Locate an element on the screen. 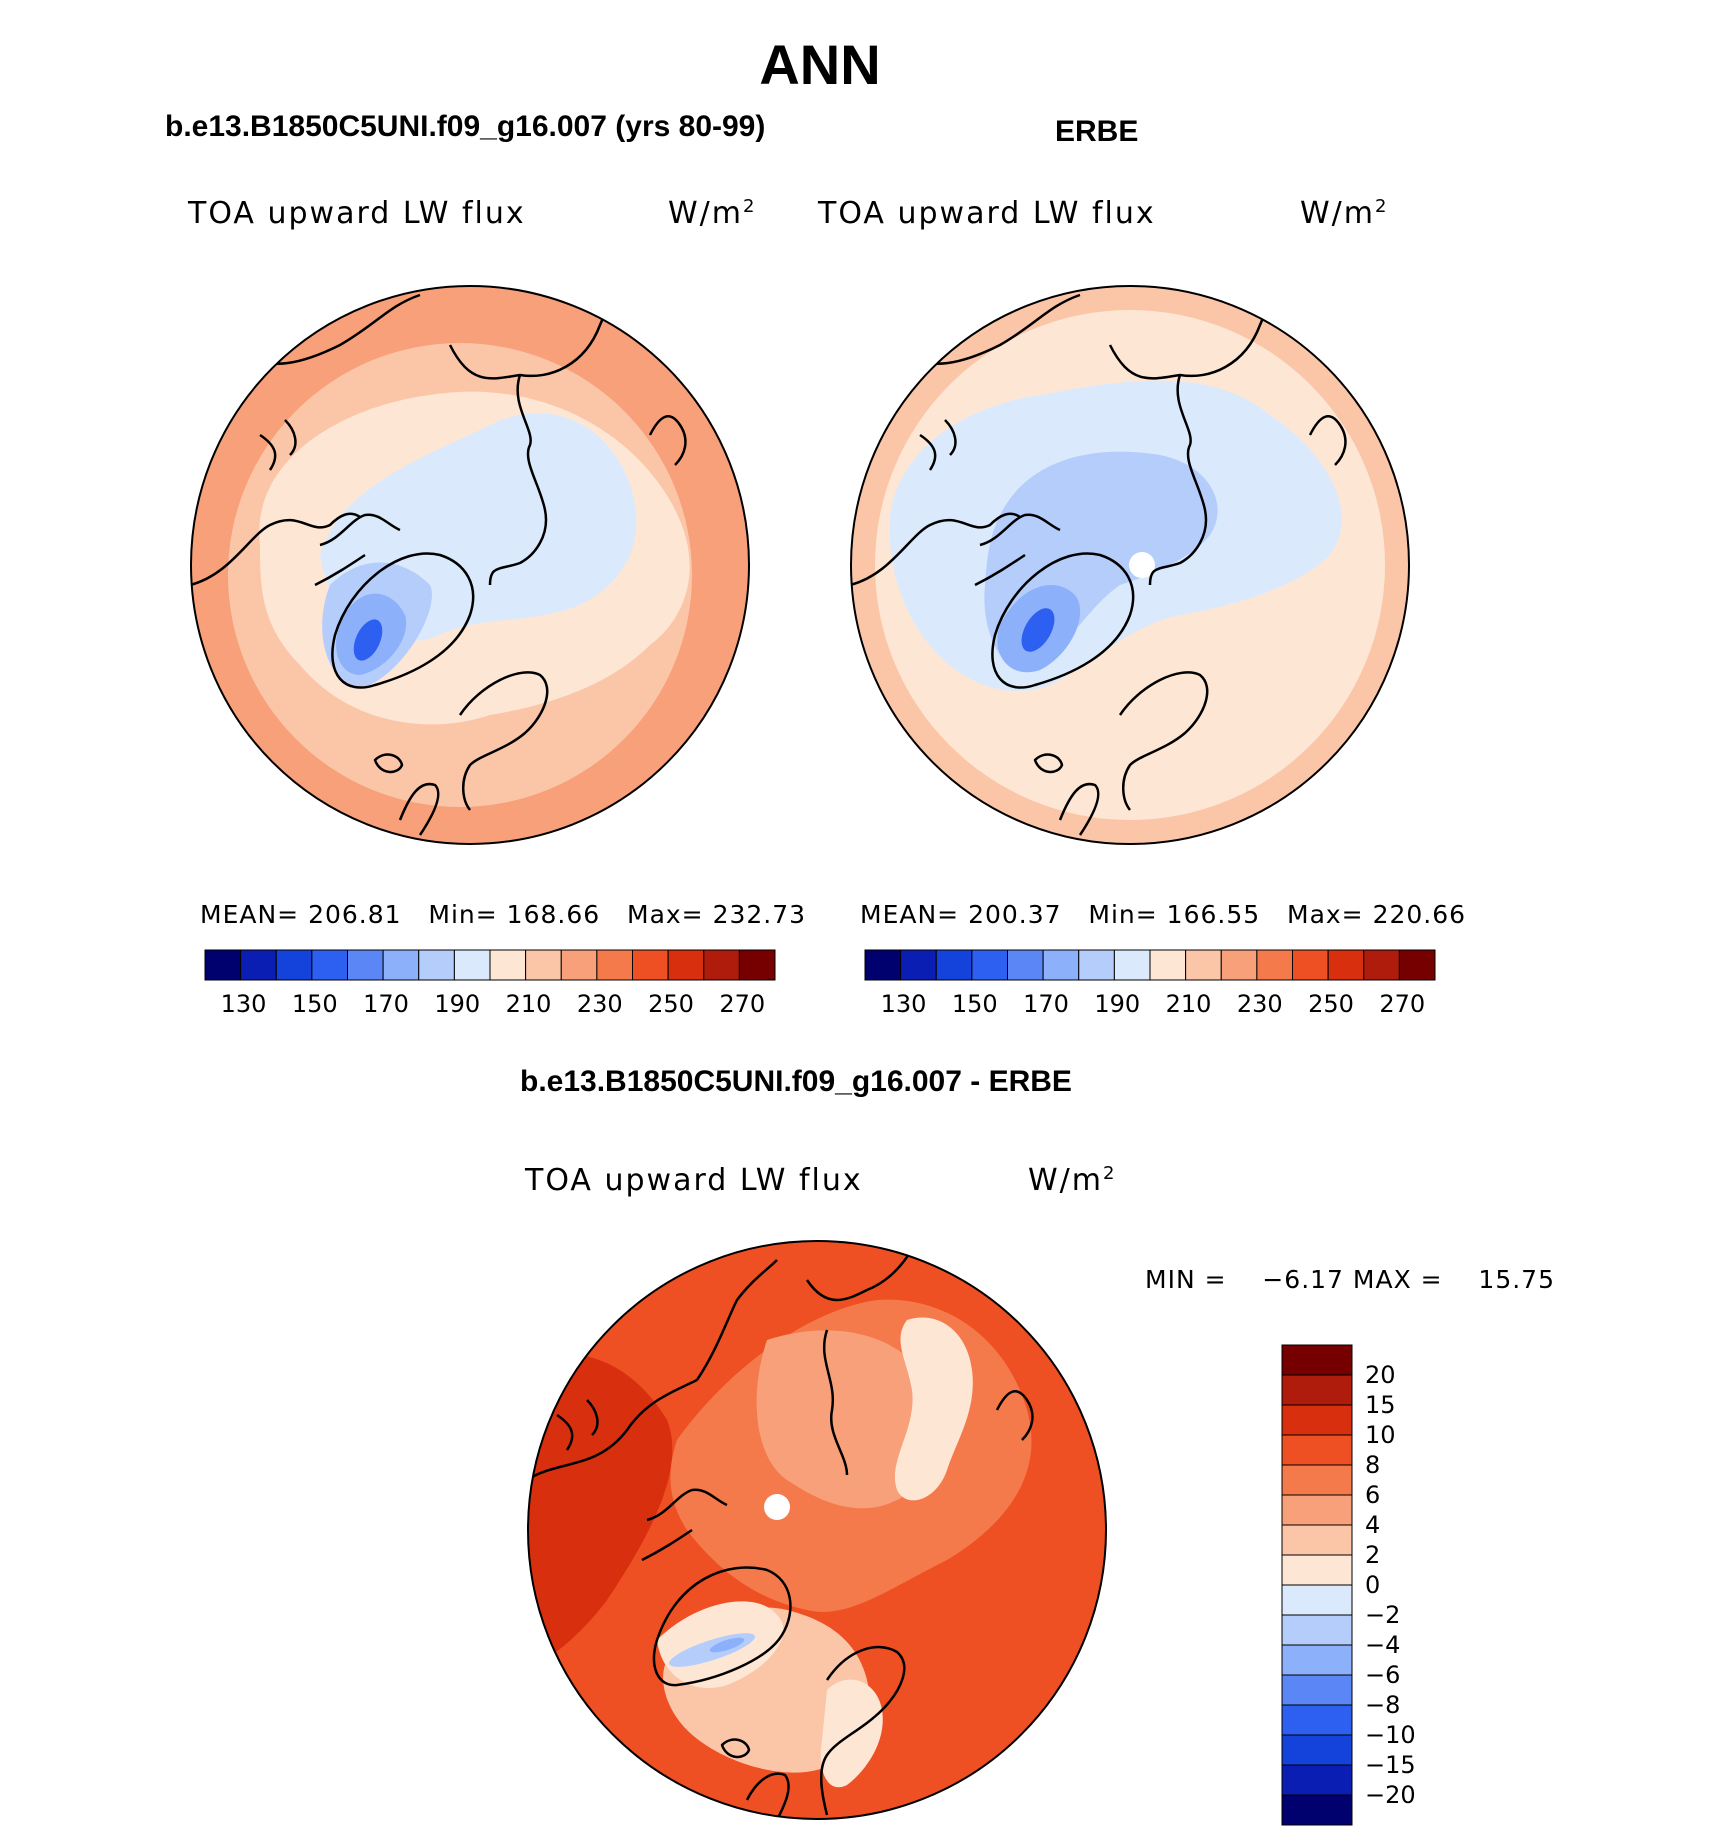 The image size is (1710, 1840). difference-range: MIN = −6.17 MAX = 15.75 is located at coordinates (1350, 1279).